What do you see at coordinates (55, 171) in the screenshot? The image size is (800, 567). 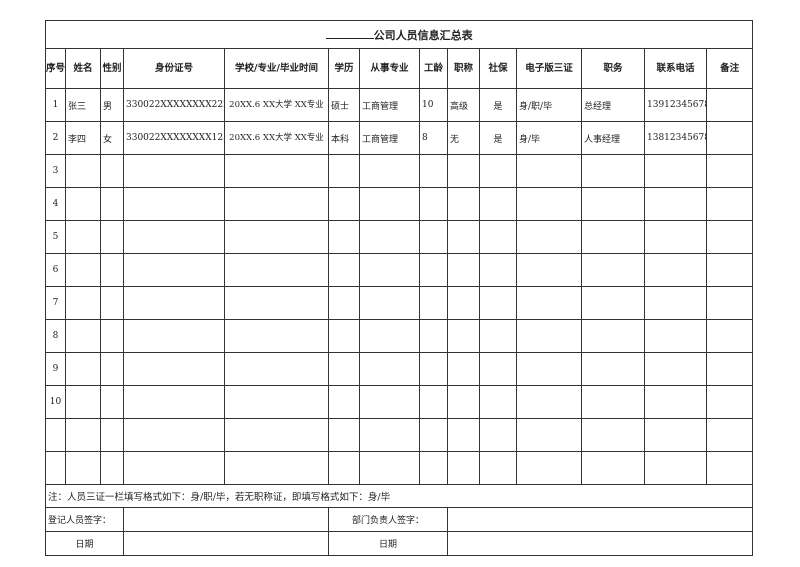 I see `table-cell: 3` at bounding box center [55, 171].